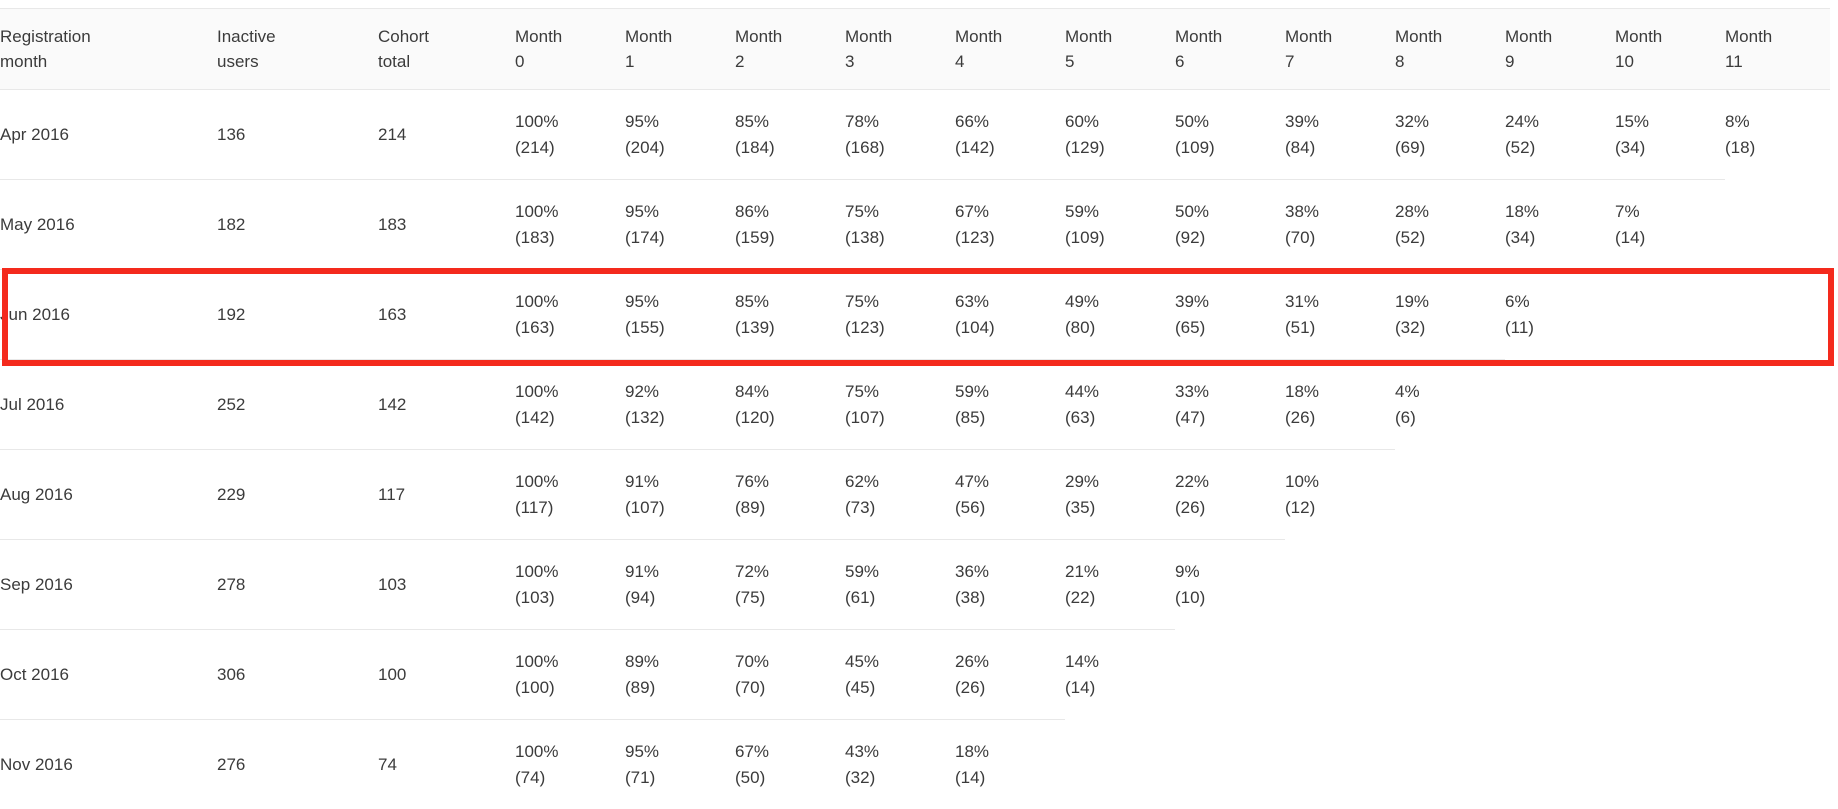 This screenshot has width=1838, height=809. I want to click on retention-percent: 29%, so click(1120, 482).